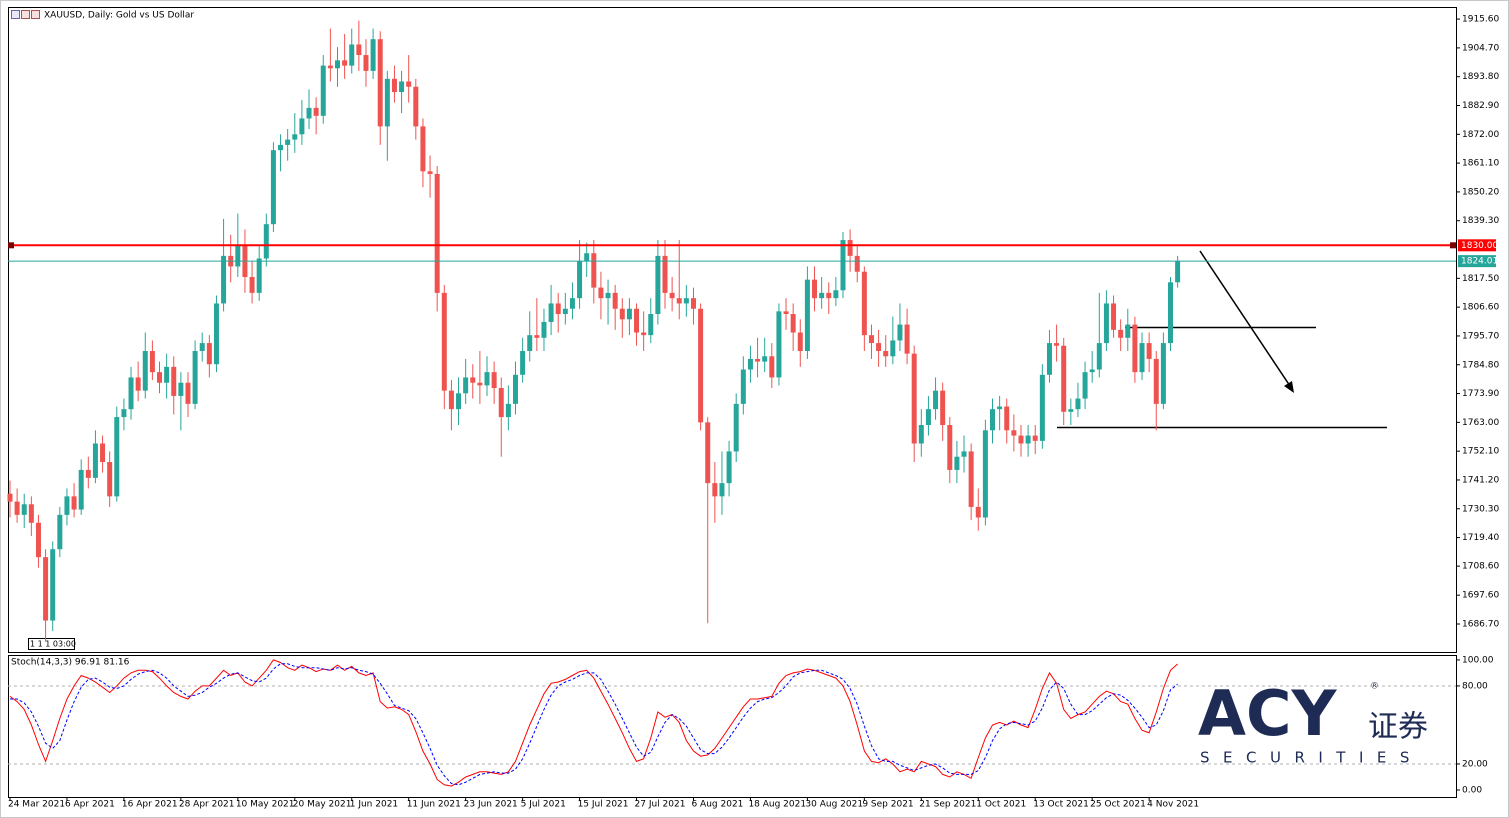 This screenshot has width=1509, height=818. Describe the element at coordinates (1222, 339) in the screenshot. I see `annotations` at that location.